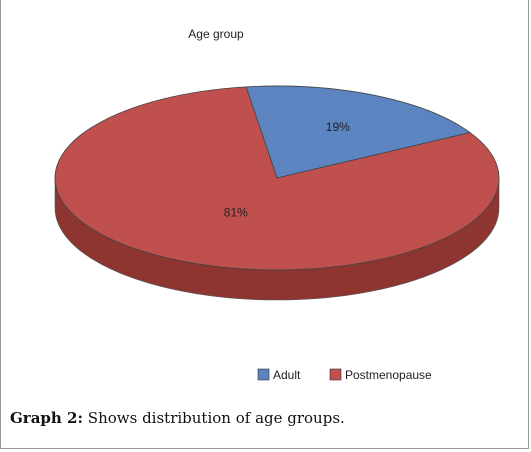 The height and width of the screenshot is (452, 531). I want to click on legend-swatch-postmenopause, so click(335, 374).